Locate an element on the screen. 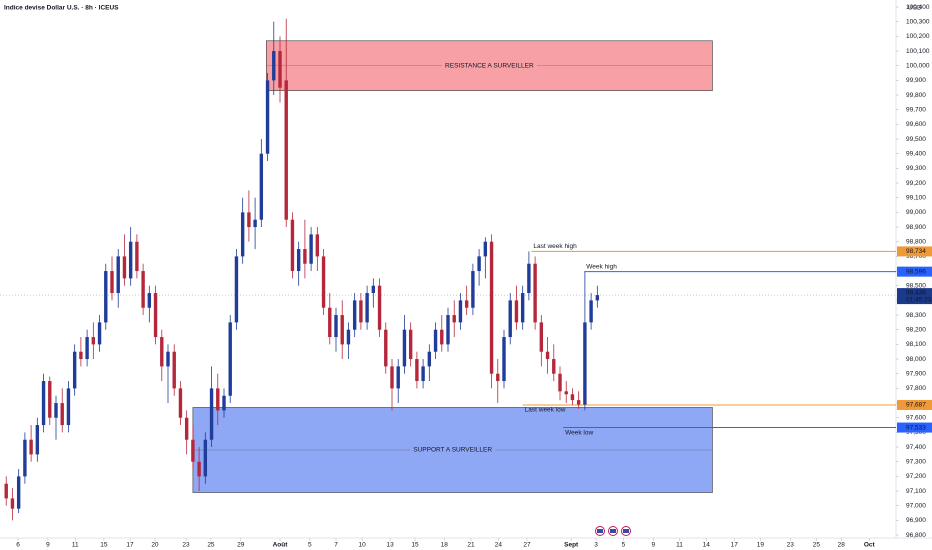  level-label: Week high is located at coordinates (601, 266).